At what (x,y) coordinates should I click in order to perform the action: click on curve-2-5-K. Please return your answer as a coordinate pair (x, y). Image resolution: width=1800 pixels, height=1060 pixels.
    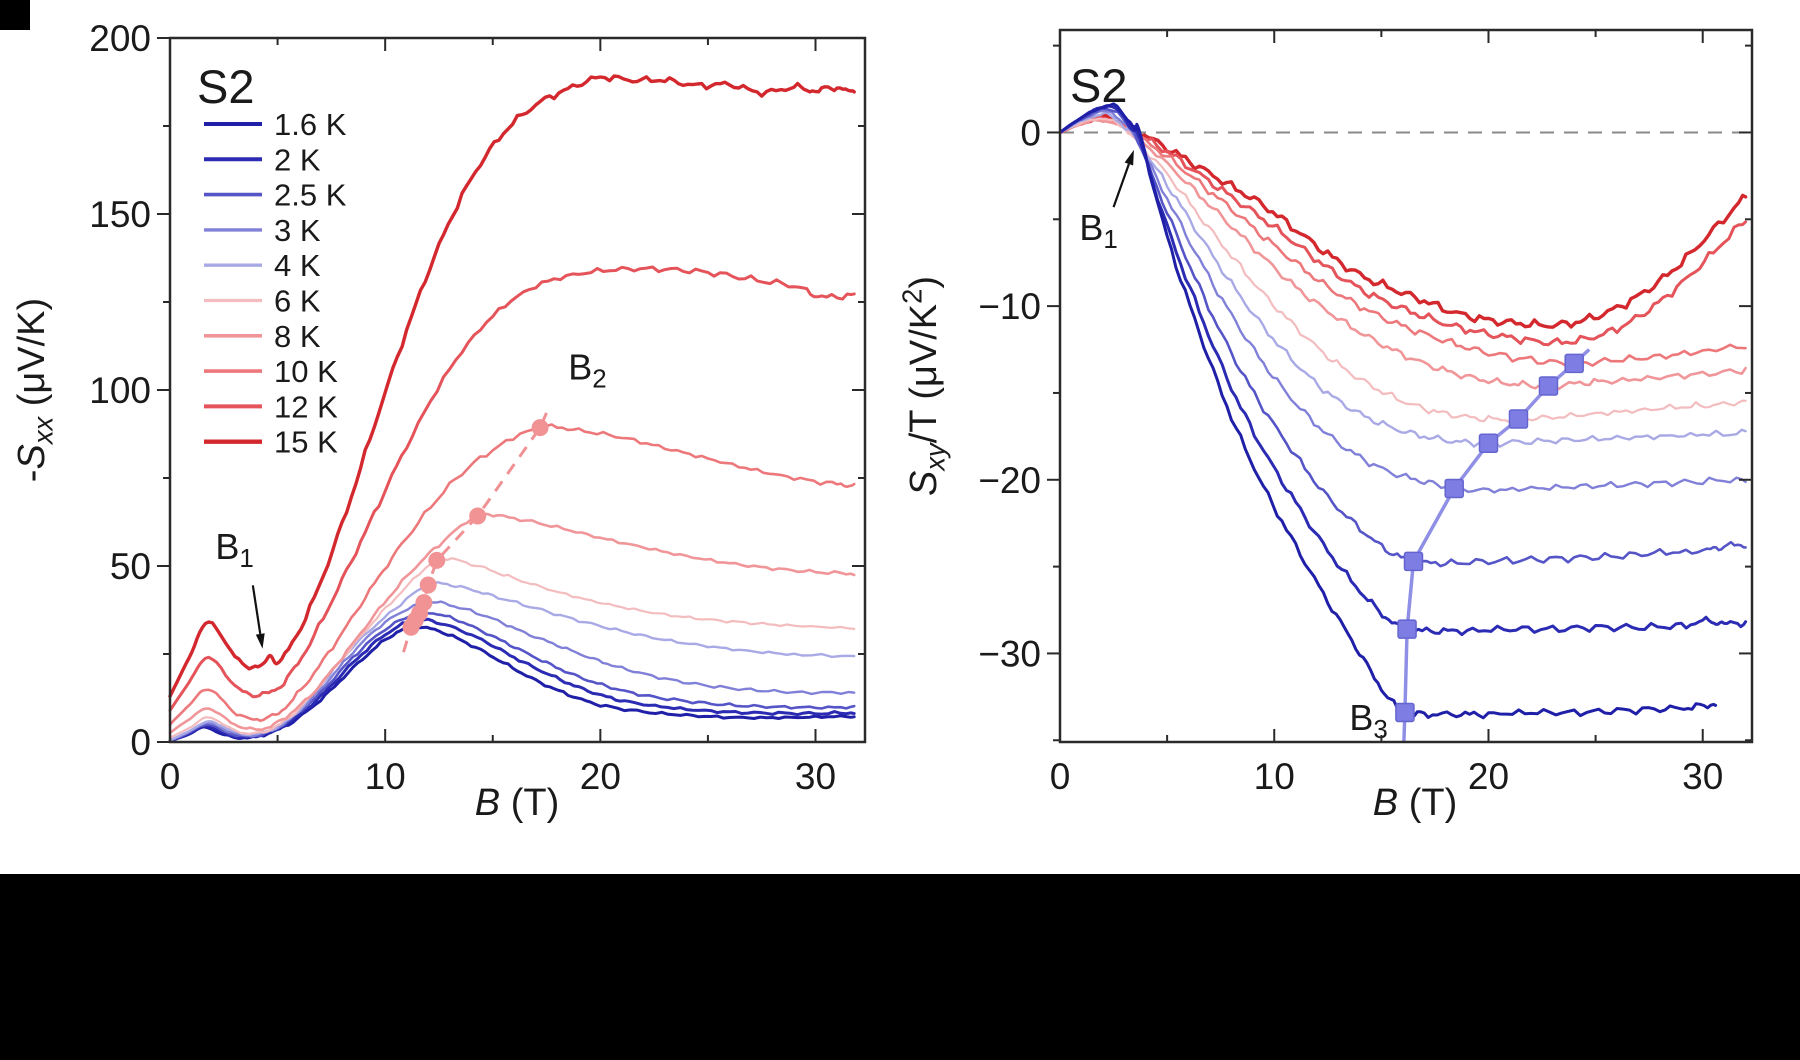
    Looking at the image, I should click on (512, 676).